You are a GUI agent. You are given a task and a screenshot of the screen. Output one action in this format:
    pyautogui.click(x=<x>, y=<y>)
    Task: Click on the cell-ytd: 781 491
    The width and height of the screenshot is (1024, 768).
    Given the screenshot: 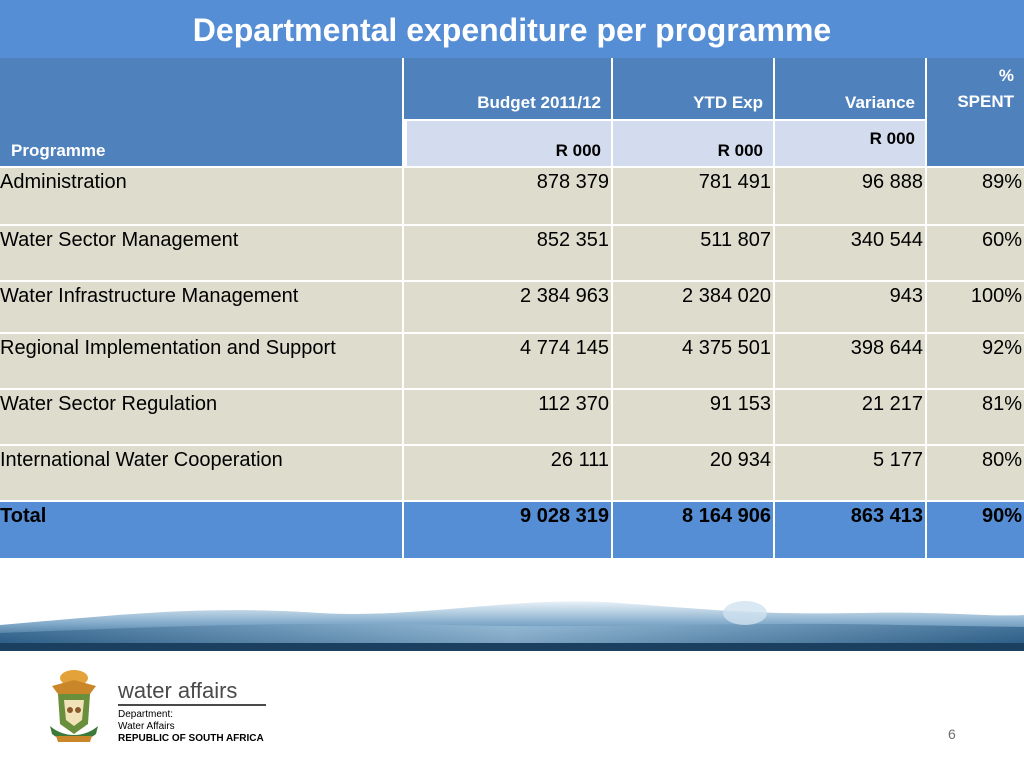 What is the action you would take?
    pyautogui.click(x=693, y=196)
    